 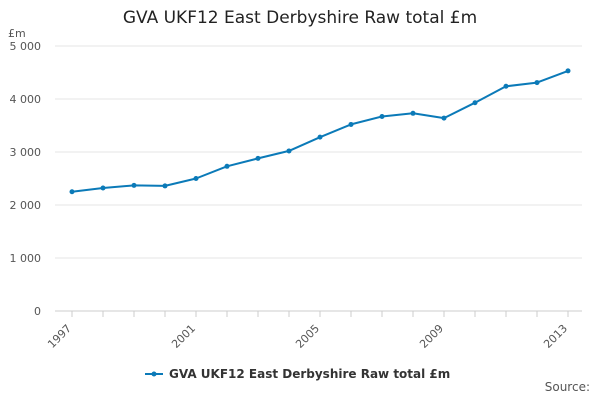 What do you see at coordinates (26, 152) in the screenshot?
I see `y-tick-label: 3 000` at bounding box center [26, 152].